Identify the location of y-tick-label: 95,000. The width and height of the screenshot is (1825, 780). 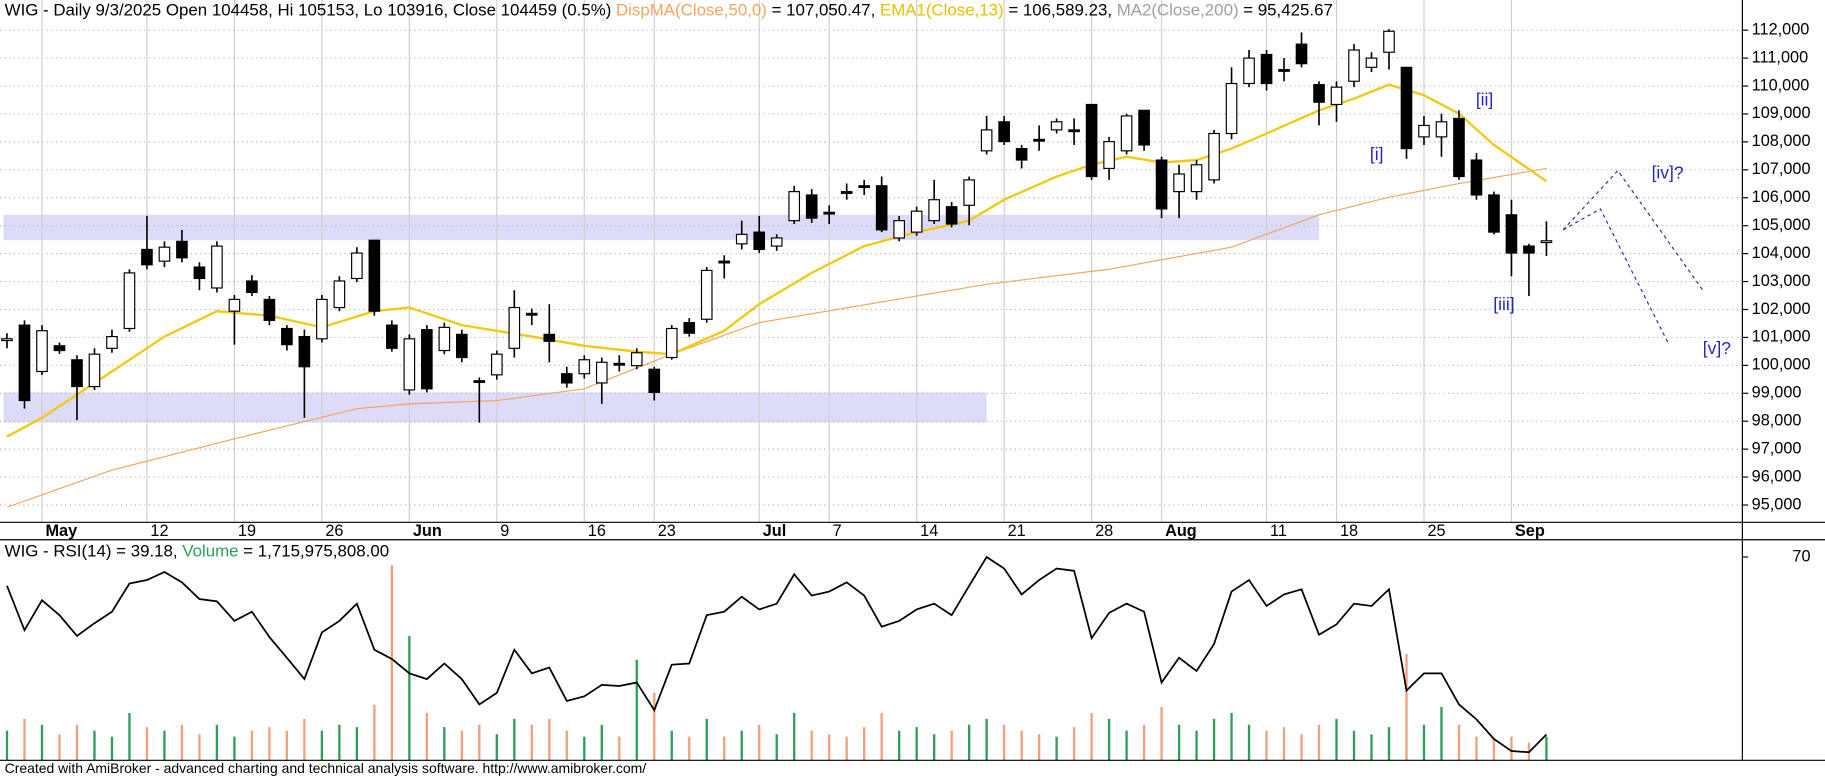
(1777, 504).